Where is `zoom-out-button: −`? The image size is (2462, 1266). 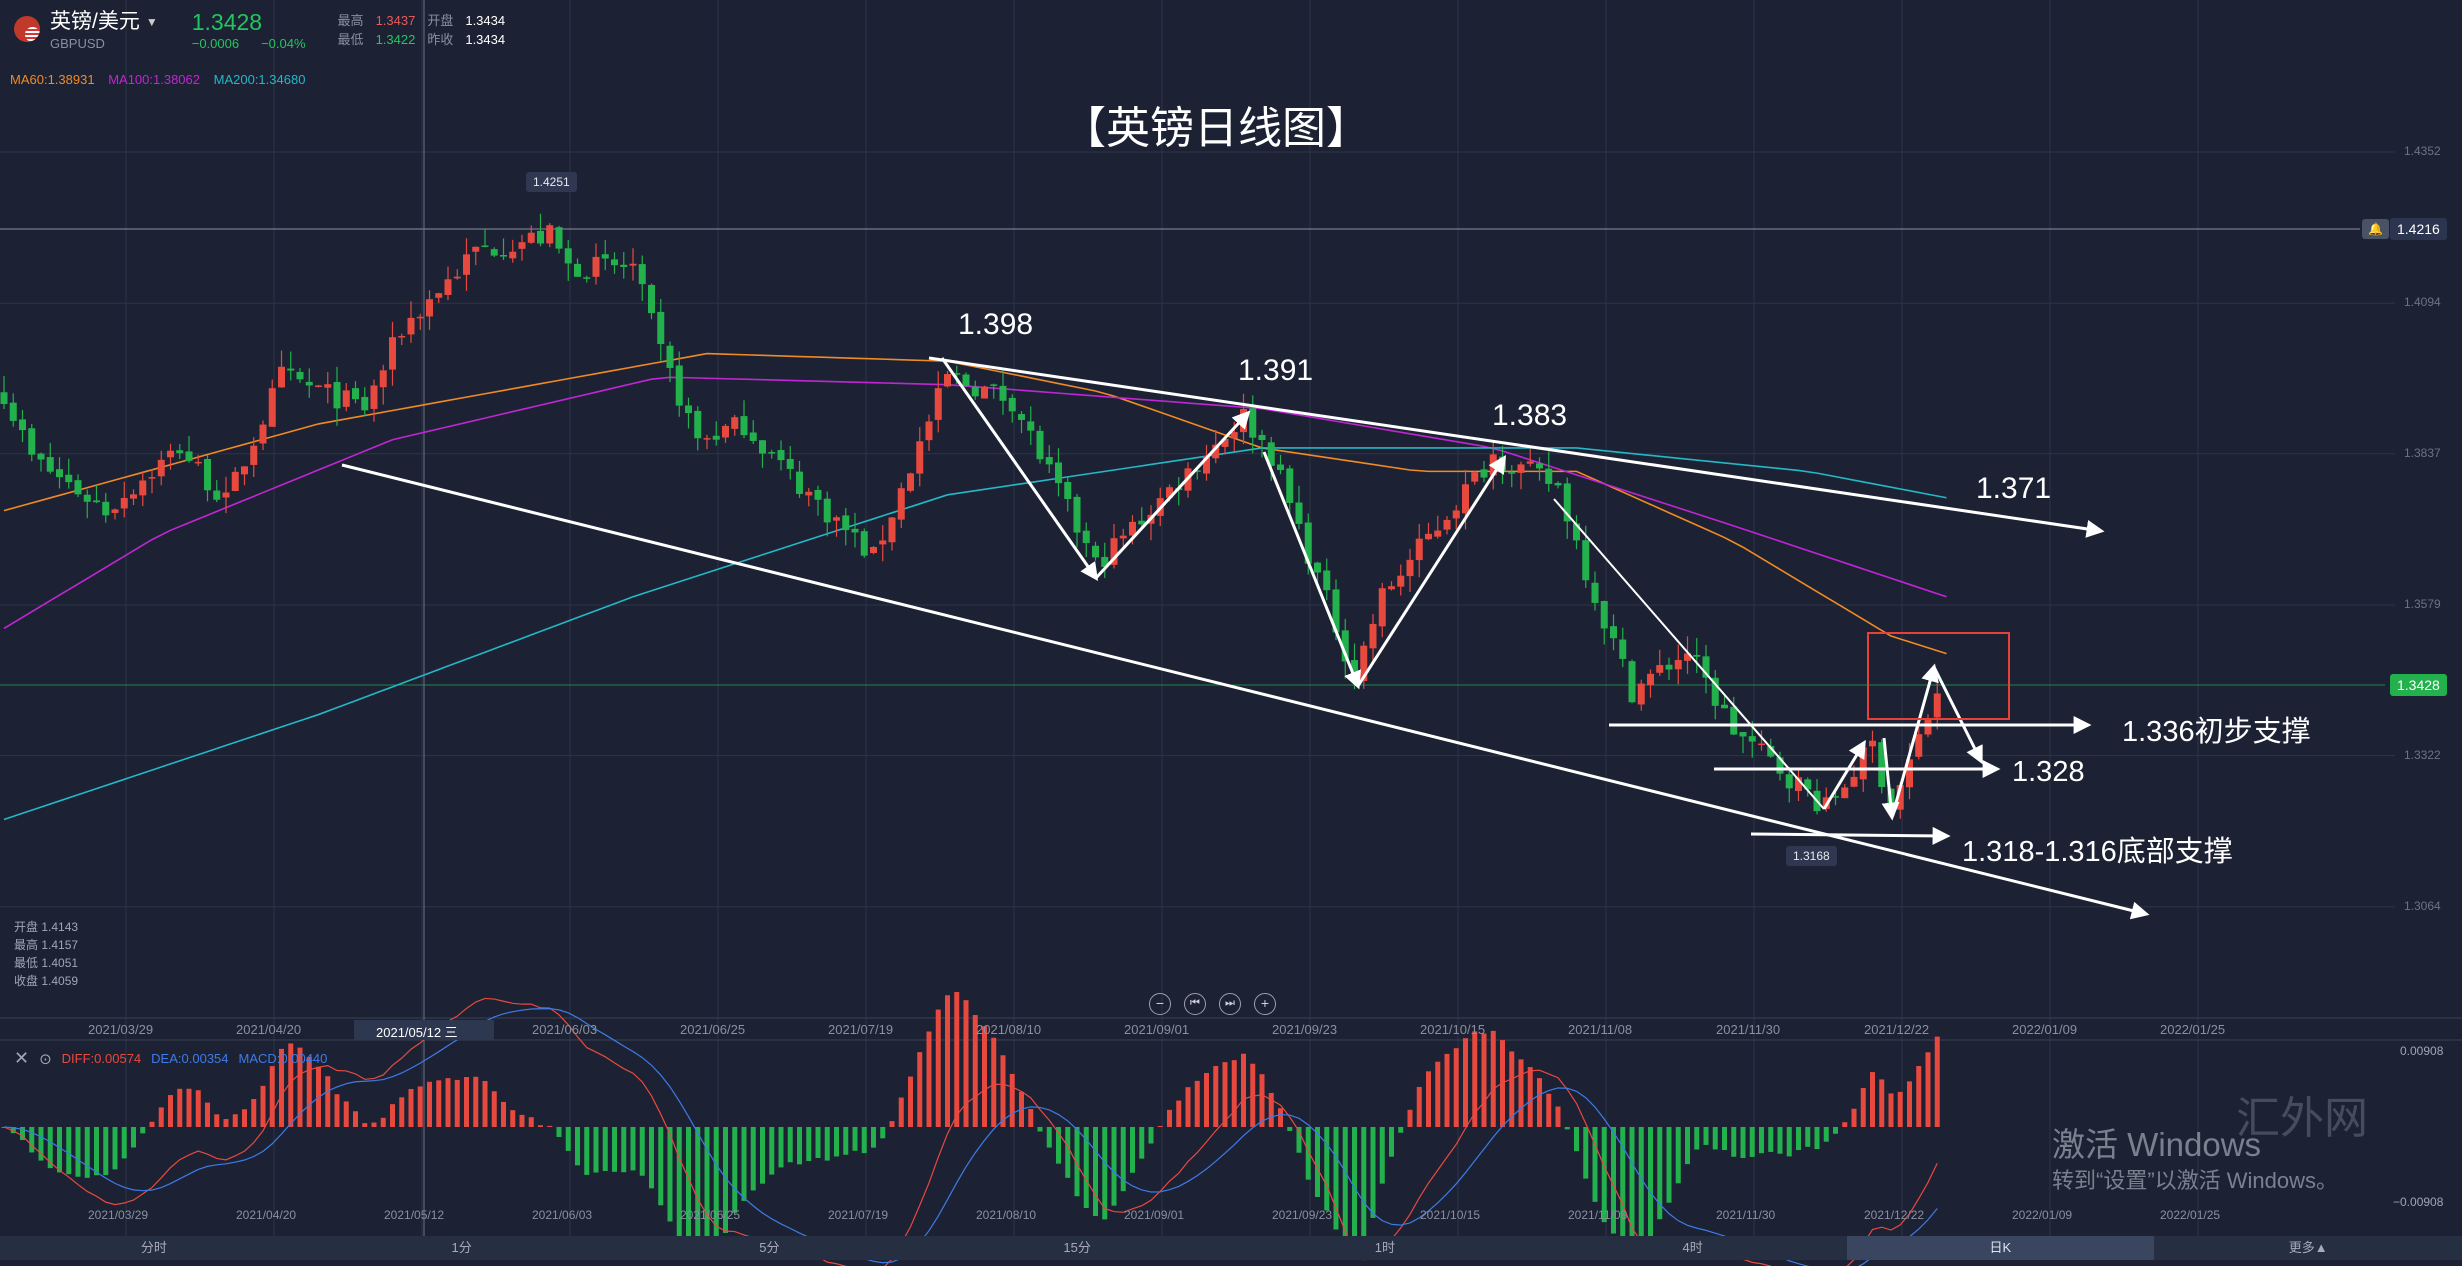
zoom-out-button: − is located at coordinates (1160, 1004).